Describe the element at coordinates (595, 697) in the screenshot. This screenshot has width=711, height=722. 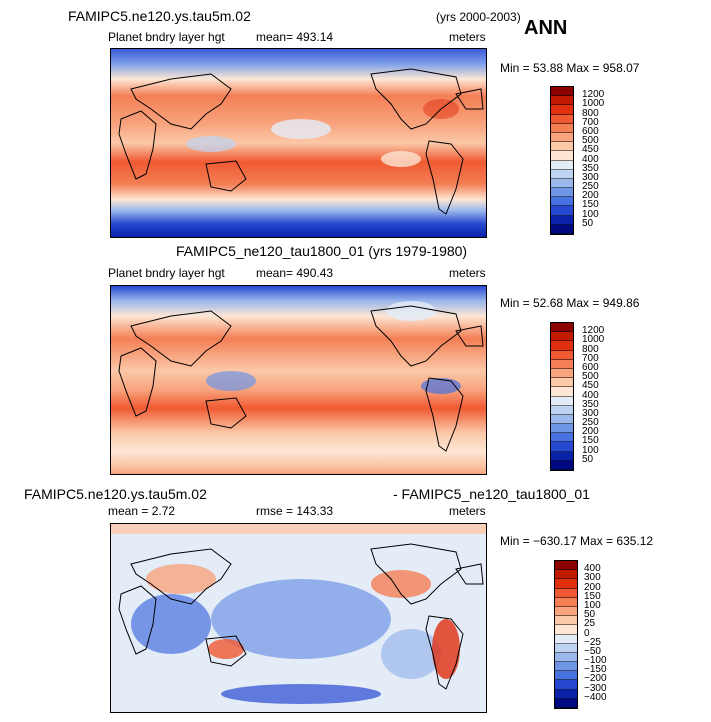
I see `colorbar-tick-label: −400` at that location.